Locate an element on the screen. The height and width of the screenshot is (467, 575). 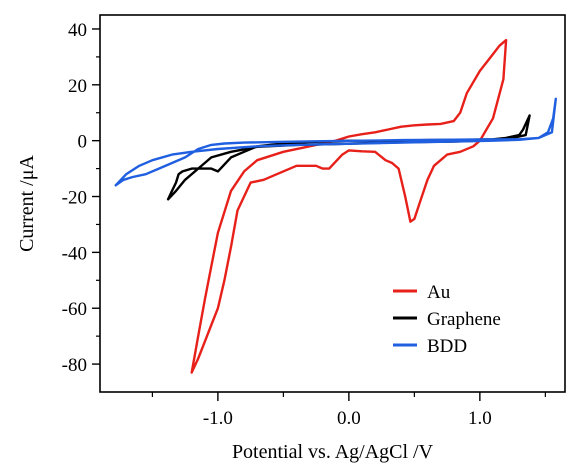
legend-label-bdd: BDD is located at coordinates (447, 346).